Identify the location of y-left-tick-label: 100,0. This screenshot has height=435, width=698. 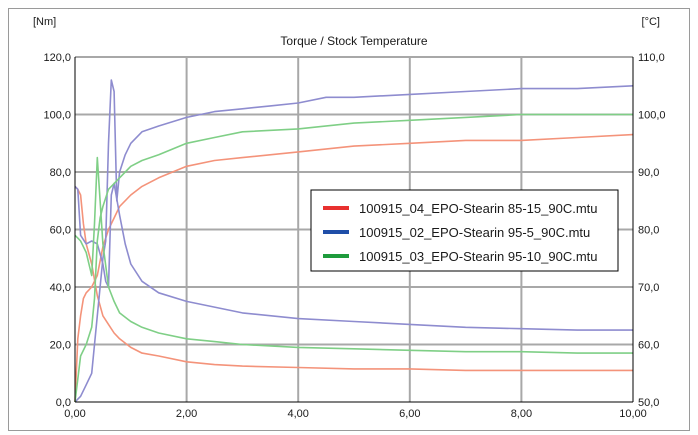
(57, 116).